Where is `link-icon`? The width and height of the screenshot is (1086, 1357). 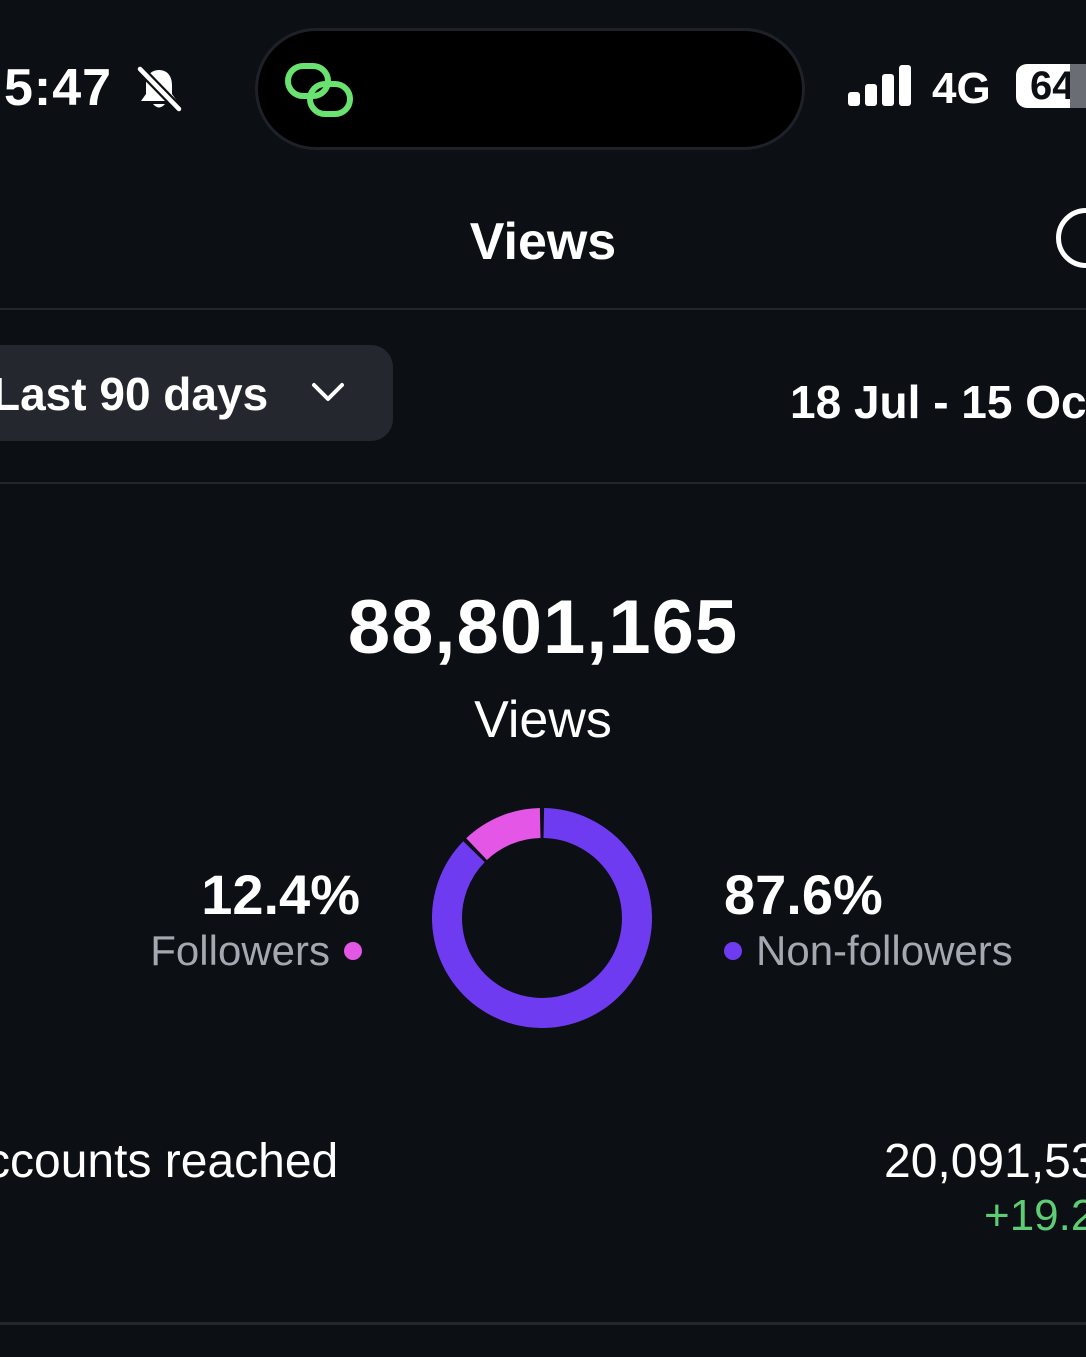 link-icon is located at coordinates (320, 90).